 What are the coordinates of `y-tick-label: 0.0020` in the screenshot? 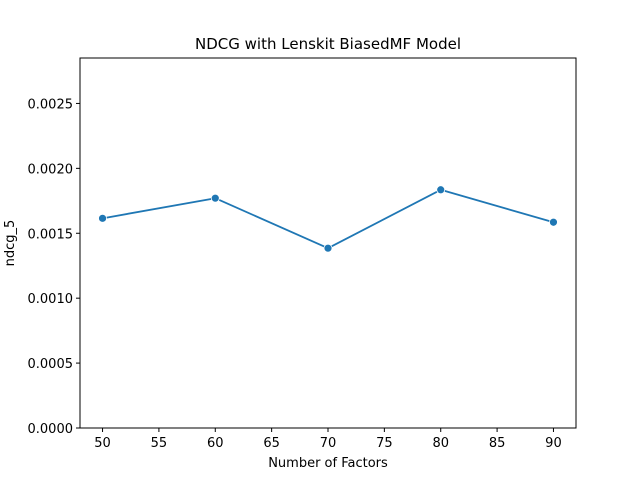 It's located at (51, 169).